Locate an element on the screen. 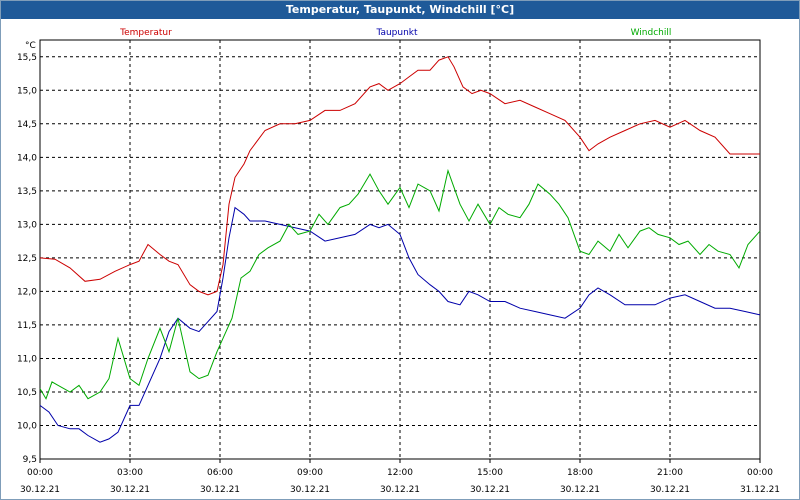 Image resolution: width=800 pixels, height=500 pixels. x-tick-time-label: 09:00 is located at coordinates (310, 473).